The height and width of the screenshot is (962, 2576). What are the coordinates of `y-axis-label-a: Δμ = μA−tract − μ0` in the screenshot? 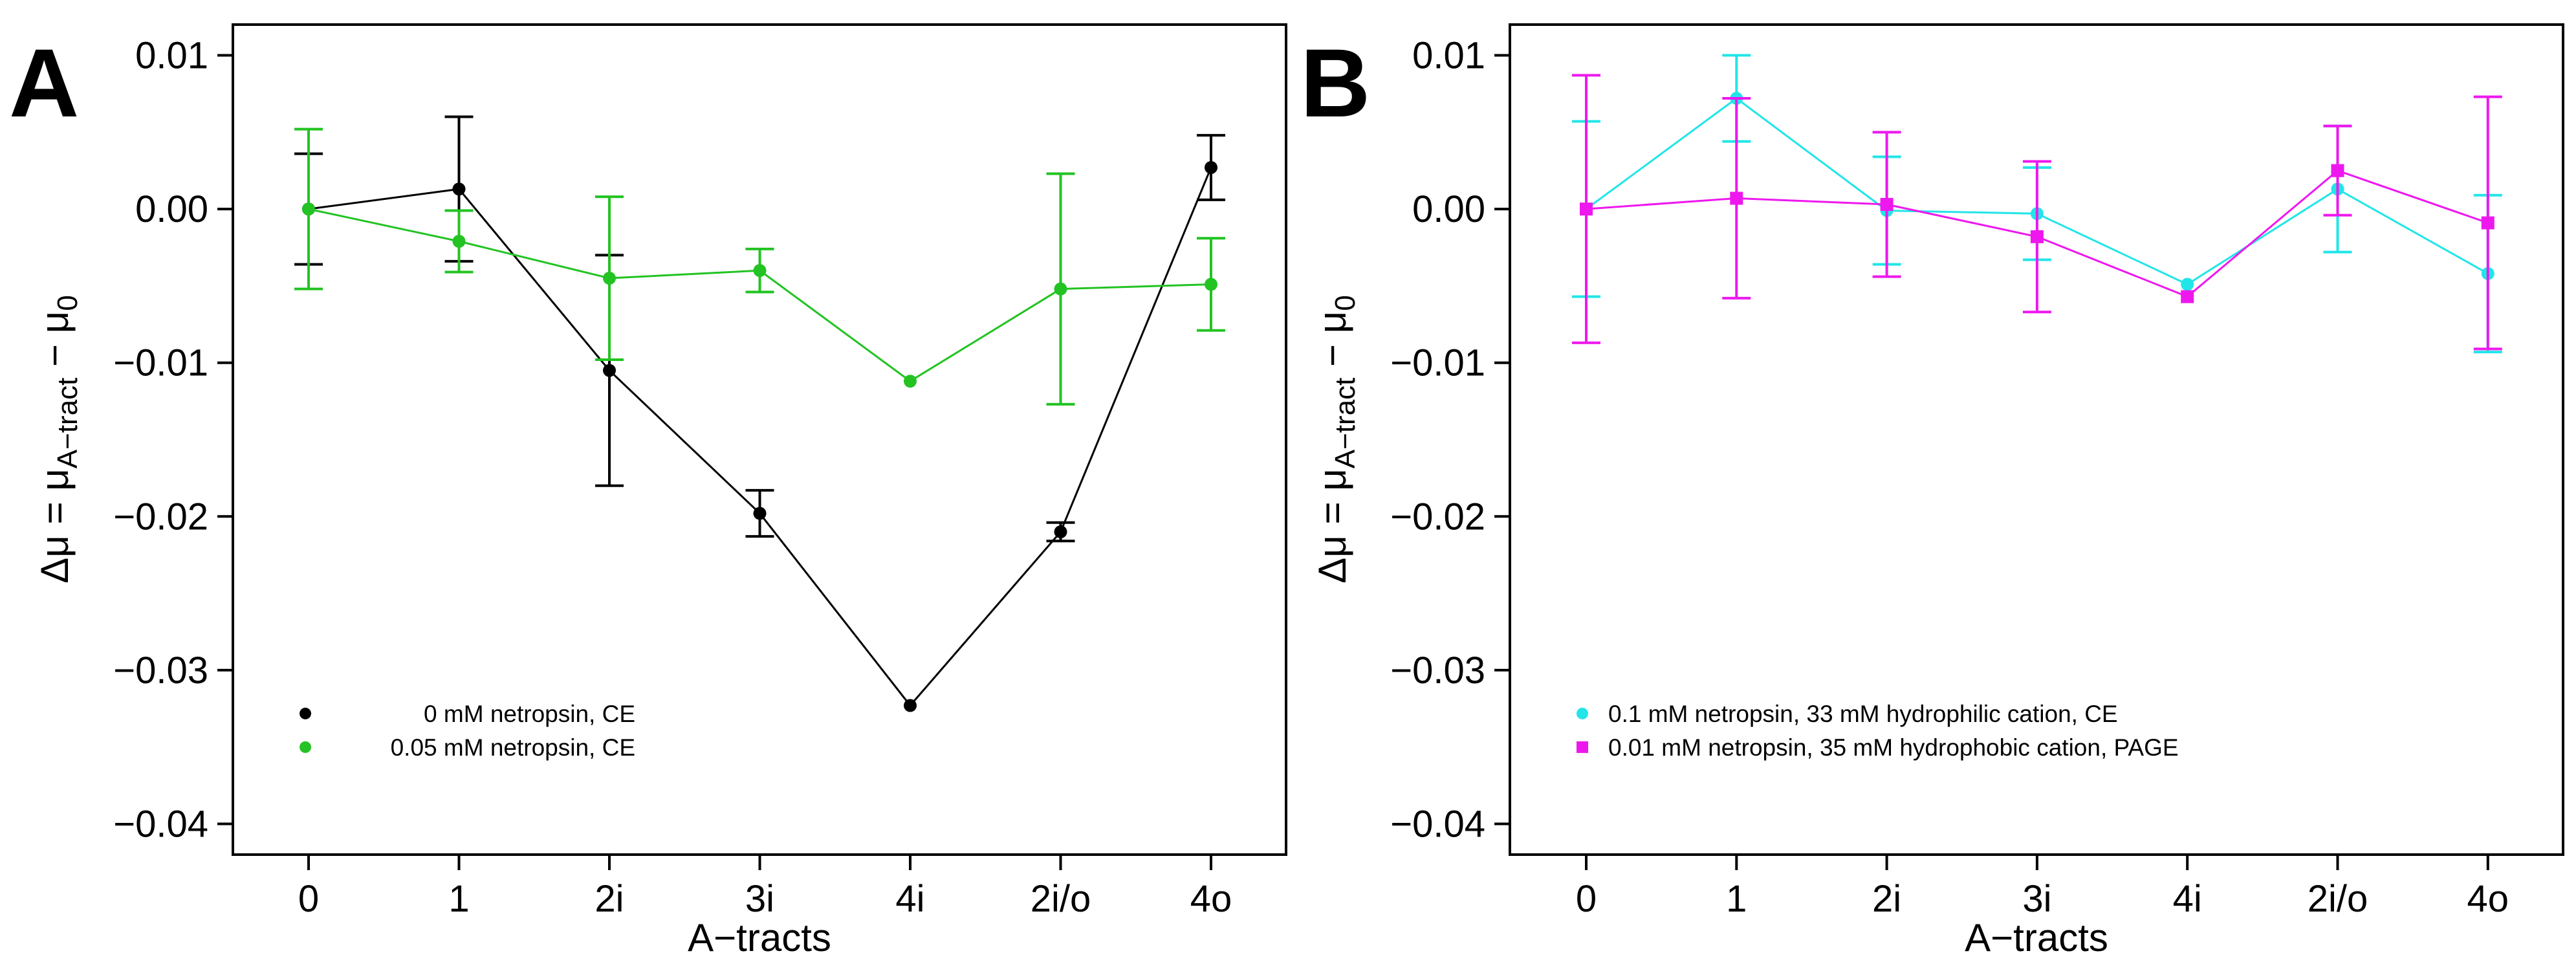 It's located at (58, 440).